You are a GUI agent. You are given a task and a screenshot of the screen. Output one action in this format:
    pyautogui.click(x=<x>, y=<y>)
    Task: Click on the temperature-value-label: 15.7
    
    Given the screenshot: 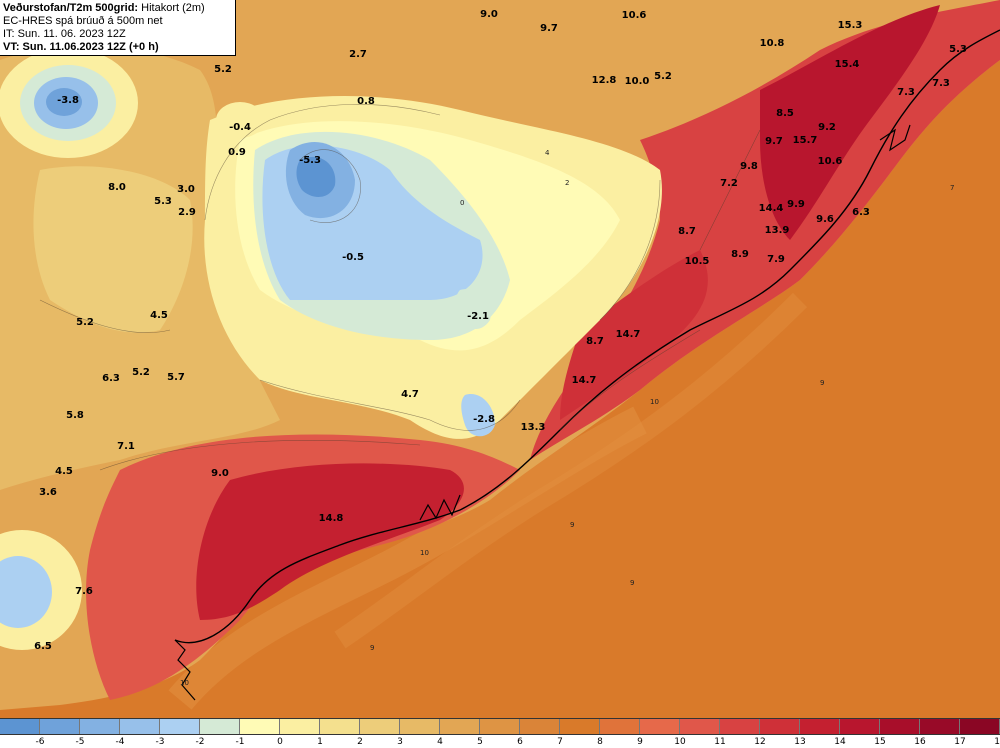 What is the action you would take?
    pyautogui.click(x=805, y=140)
    